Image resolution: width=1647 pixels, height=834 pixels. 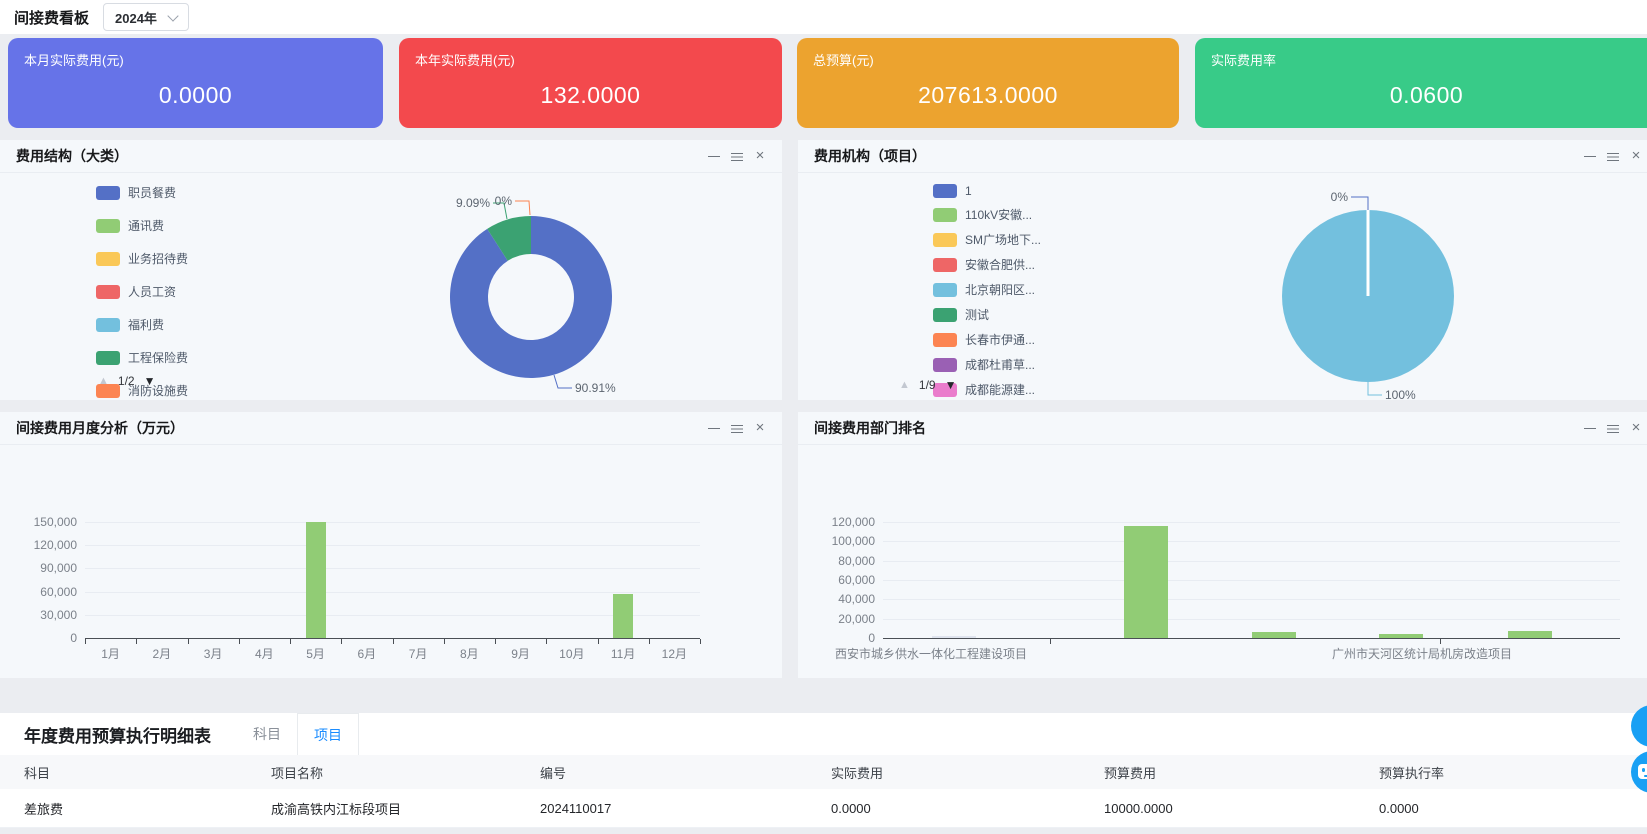 What do you see at coordinates (173, 15) in the screenshot?
I see `chevron-down-icon` at bounding box center [173, 15].